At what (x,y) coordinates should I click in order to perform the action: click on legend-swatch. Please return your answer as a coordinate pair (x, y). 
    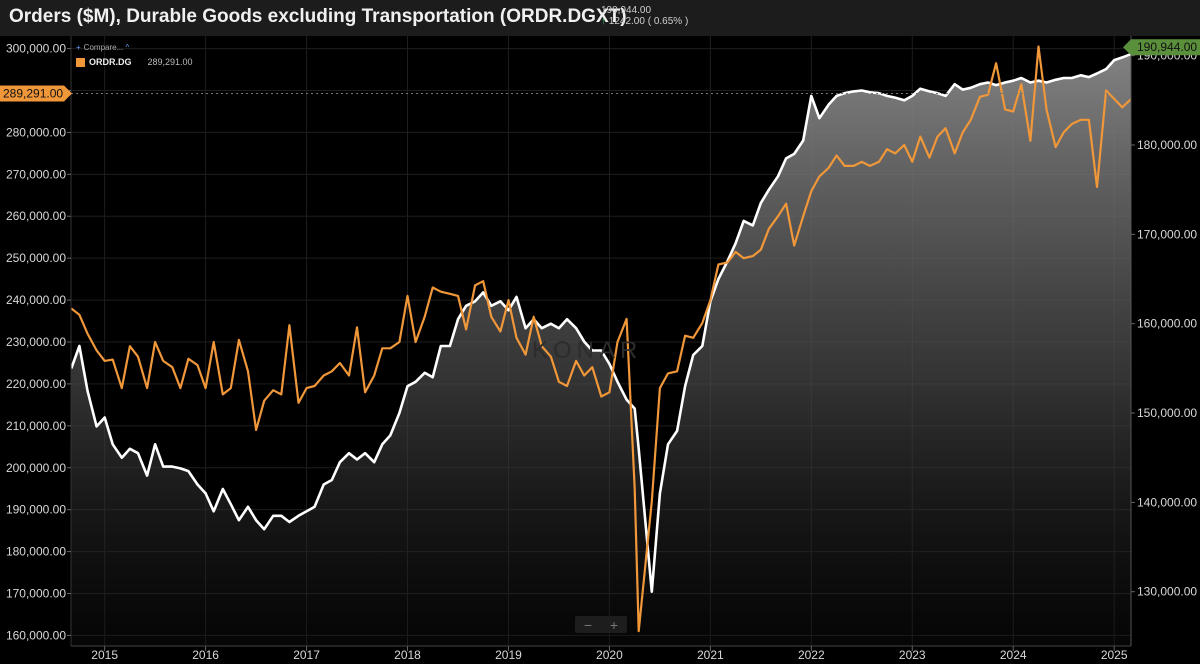
    Looking at the image, I should click on (80, 62).